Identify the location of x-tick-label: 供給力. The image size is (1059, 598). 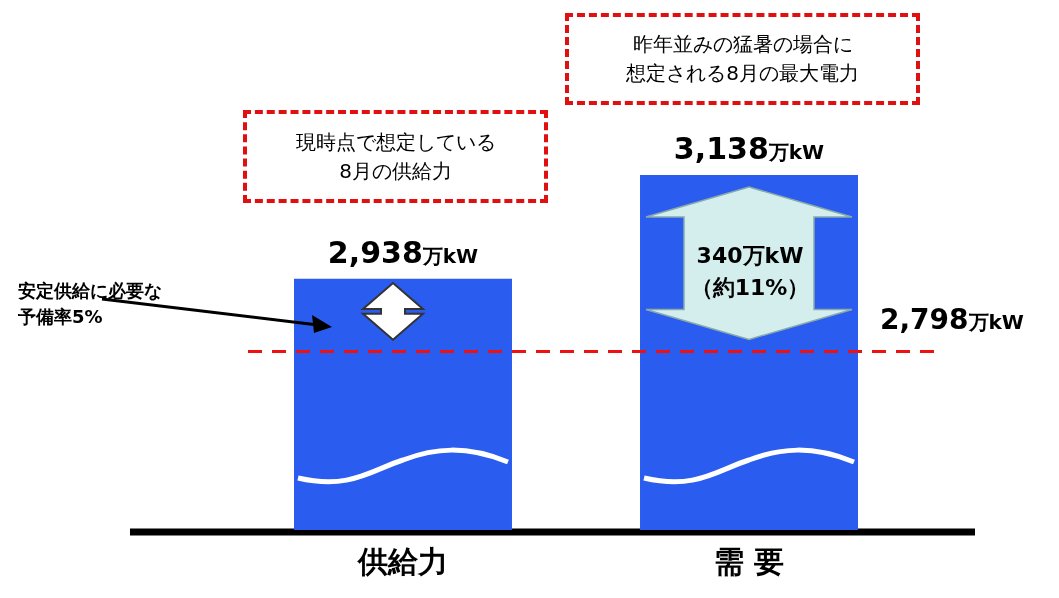
(402, 561).